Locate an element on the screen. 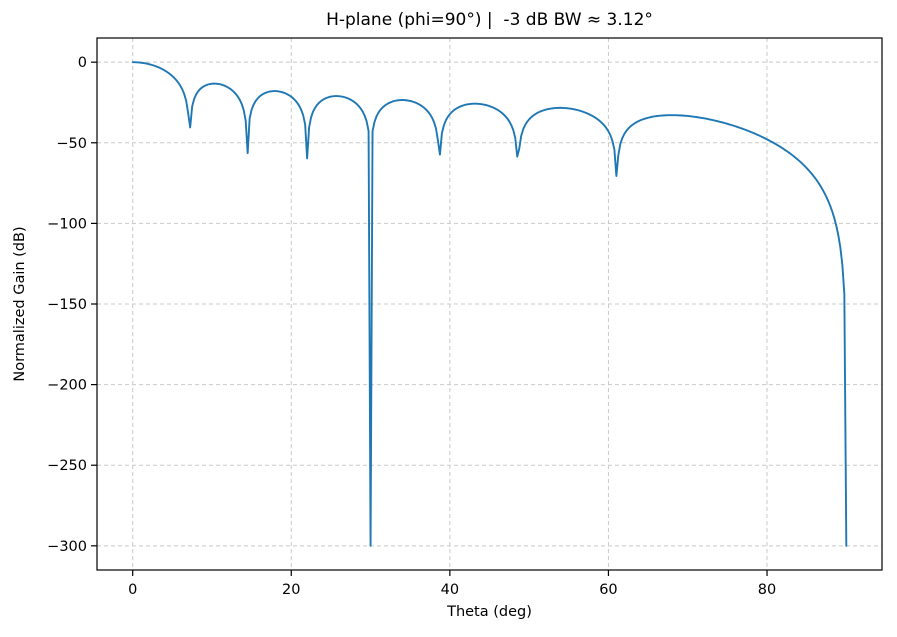  y-tick-label: −200 is located at coordinates (67, 386).